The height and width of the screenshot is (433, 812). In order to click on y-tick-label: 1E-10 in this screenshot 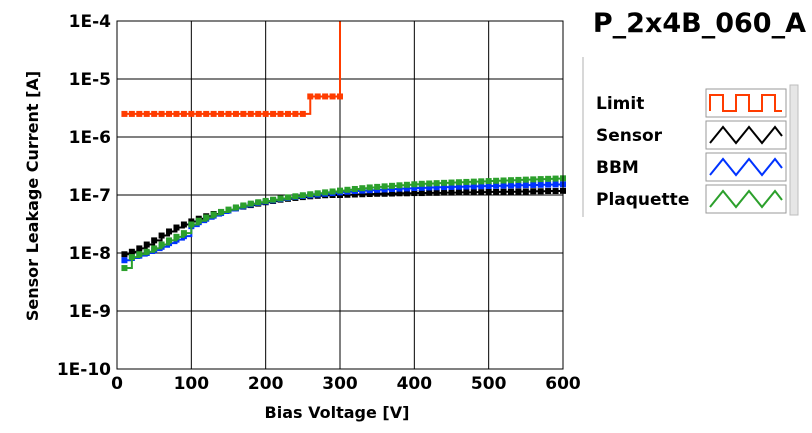, I will do `click(84, 370)`.